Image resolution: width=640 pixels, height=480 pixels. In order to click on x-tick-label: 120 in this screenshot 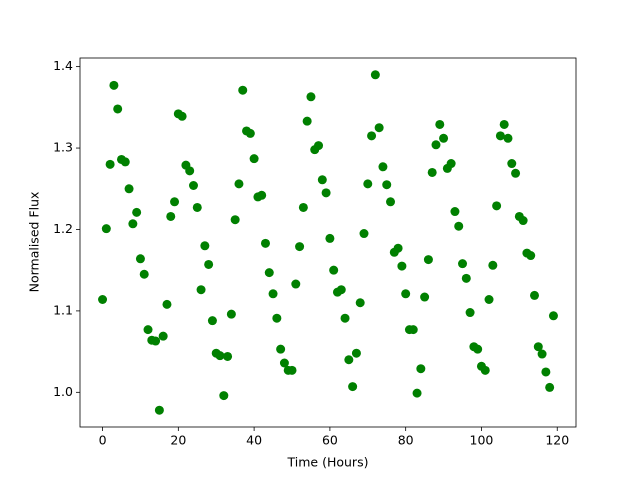, I will do `click(557, 440)`.